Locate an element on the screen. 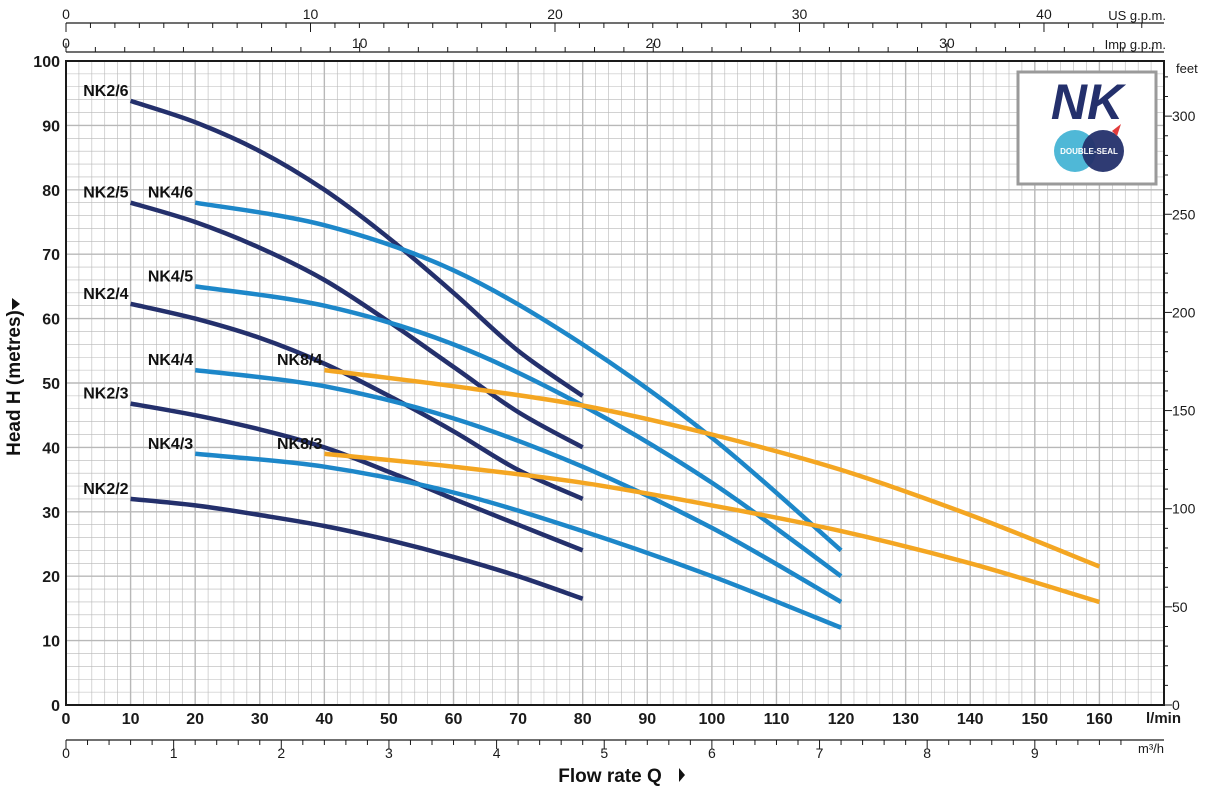 The image size is (1206, 787). x-tick-label: 80 is located at coordinates (583, 719).